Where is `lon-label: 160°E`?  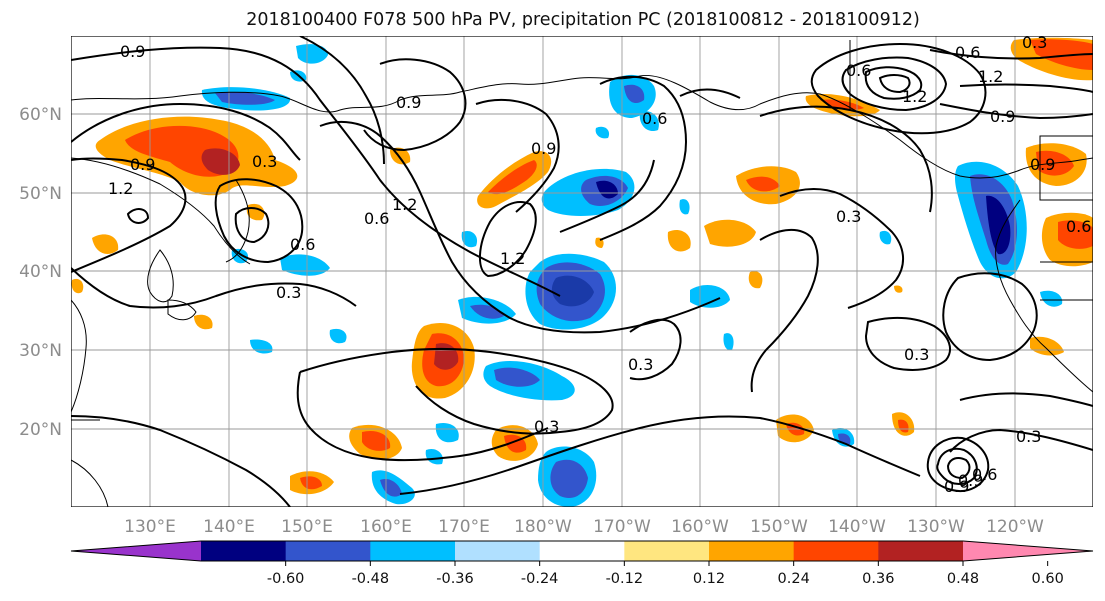 lon-label: 160°E is located at coordinates (386, 527).